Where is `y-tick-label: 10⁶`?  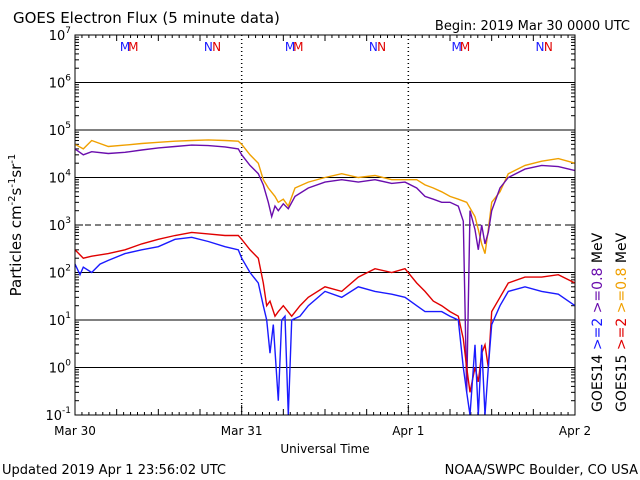 y-tick-label: 10⁶ is located at coordinates (60, 83).